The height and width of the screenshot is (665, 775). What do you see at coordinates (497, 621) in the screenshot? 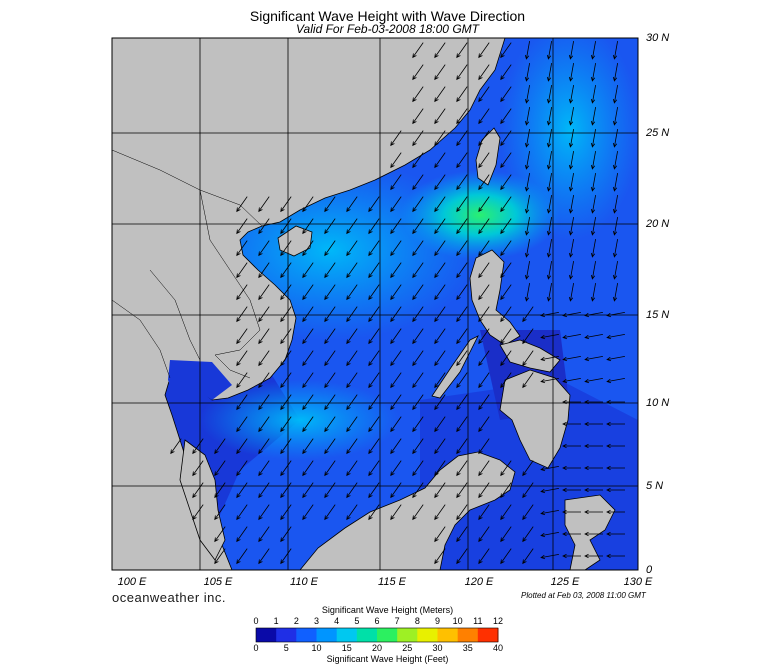
I see `legend-meter-tick: 12` at bounding box center [497, 621].